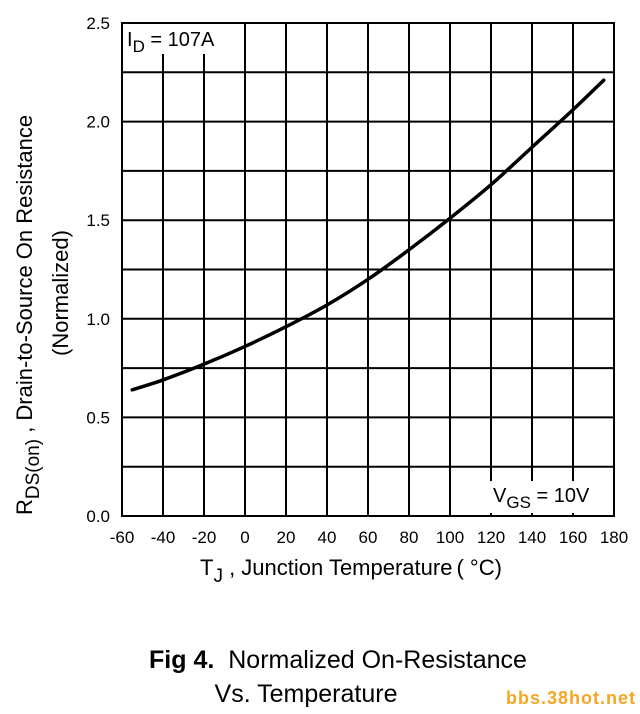 Image resolution: width=640 pixels, height=714 pixels. Describe the element at coordinates (306, 694) in the screenshot. I see `figure-caption-line2: Vs. Temperature` at that location.